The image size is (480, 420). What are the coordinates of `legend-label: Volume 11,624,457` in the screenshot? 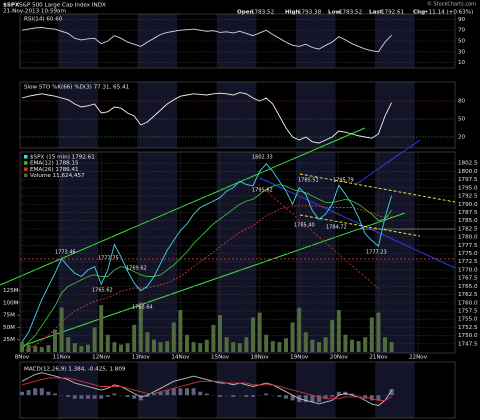 It's located at (57, 176).